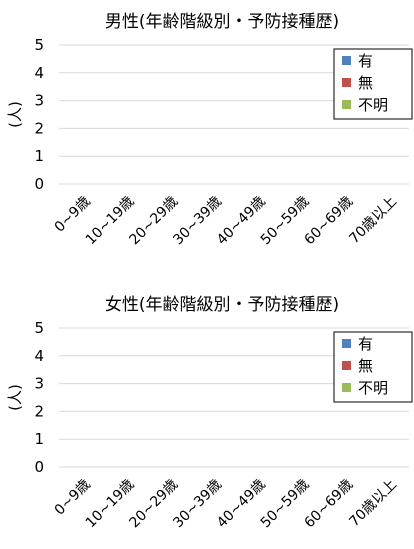 The height and width of the screenshot is (549, 414). Describe the element at coordinates (373, 105) in the screenshot. I see `male-legend-label: 不明` at that location.